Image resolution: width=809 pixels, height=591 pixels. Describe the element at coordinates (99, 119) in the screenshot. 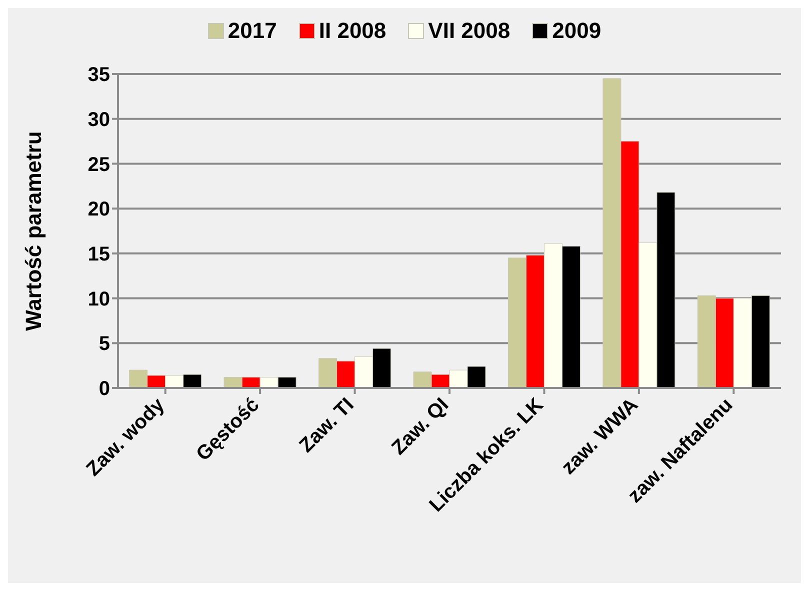

I see `y-tick-label: 30` at that location.